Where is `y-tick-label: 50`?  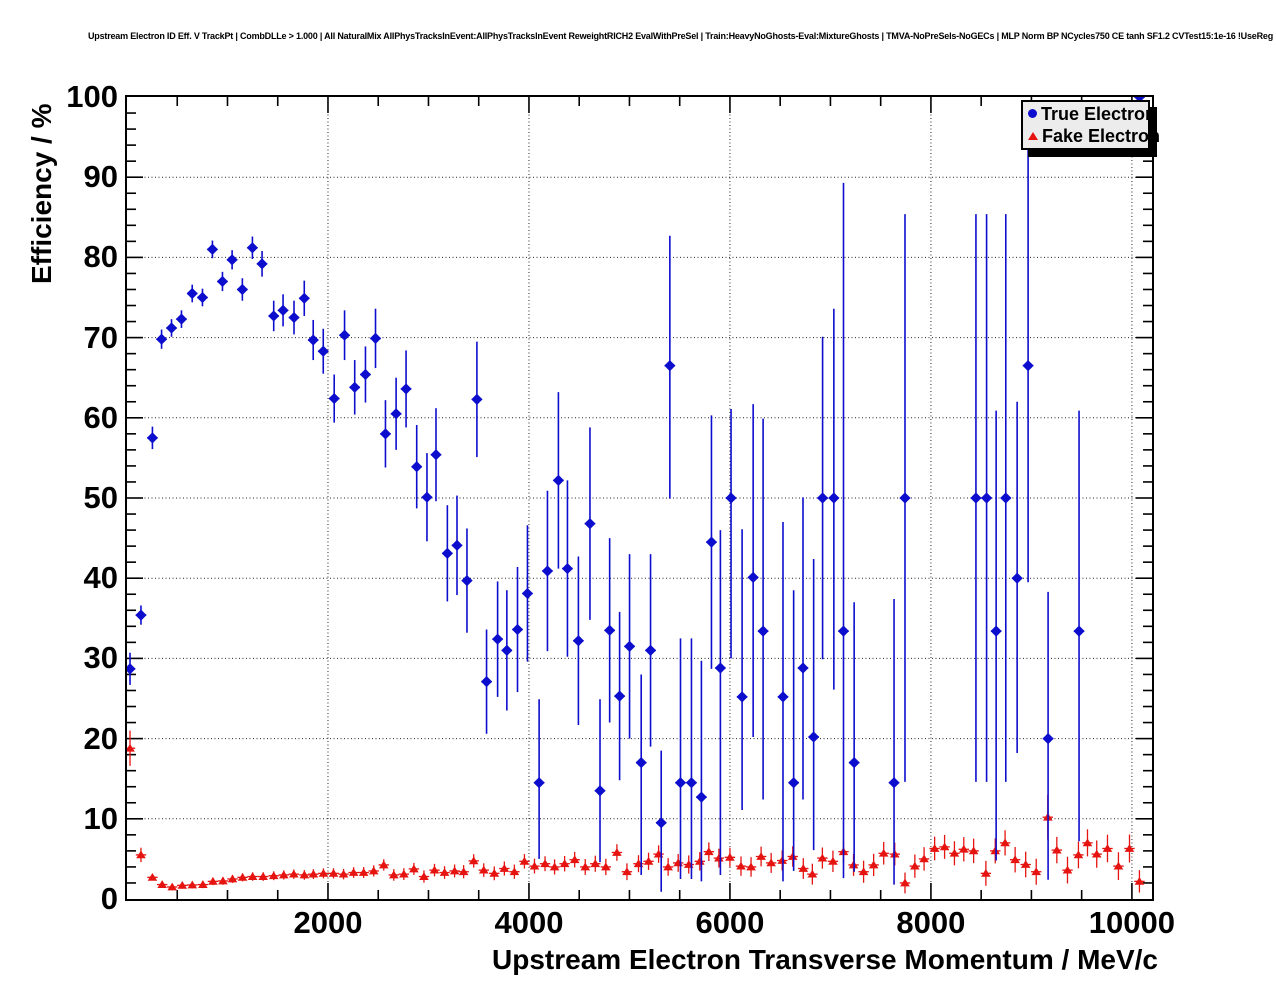
y-tick-label: 50 is located at coordinates (100, 497).